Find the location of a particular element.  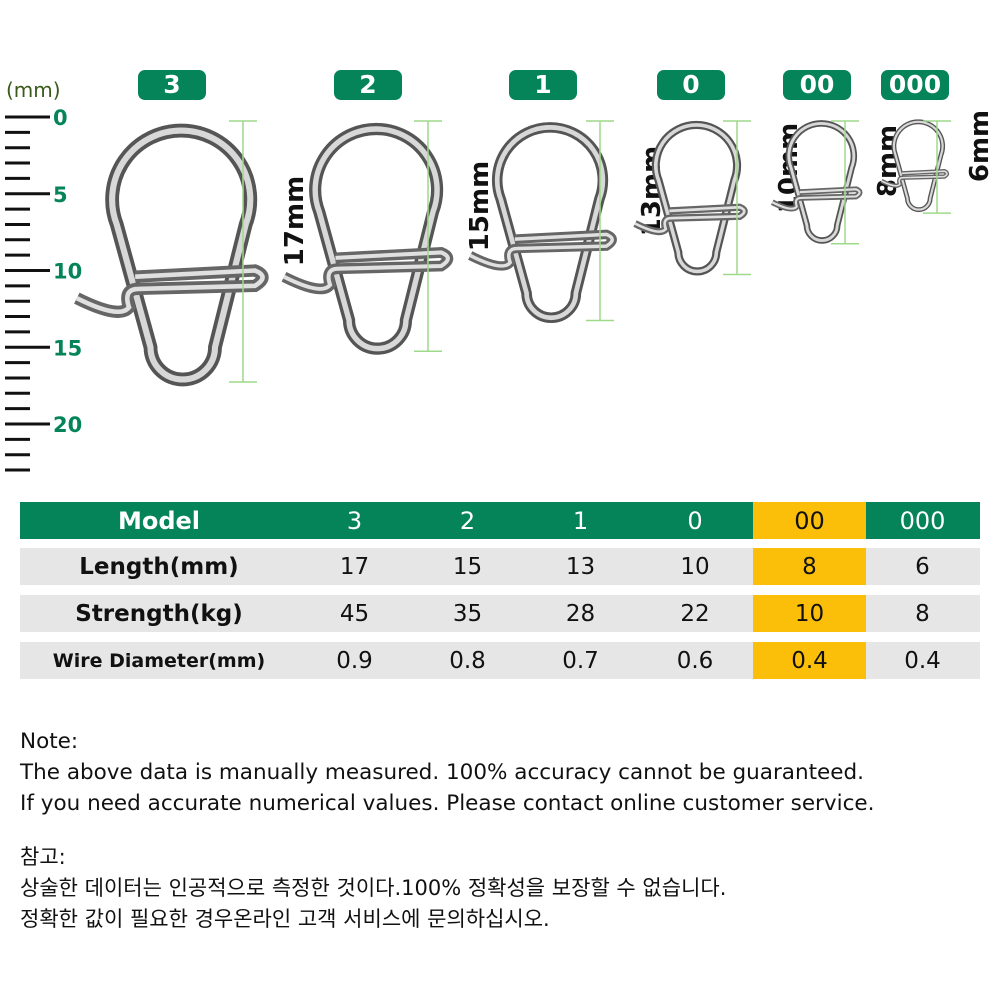

table-cell-highlighted: 10 is located at coordinates (809, 613).